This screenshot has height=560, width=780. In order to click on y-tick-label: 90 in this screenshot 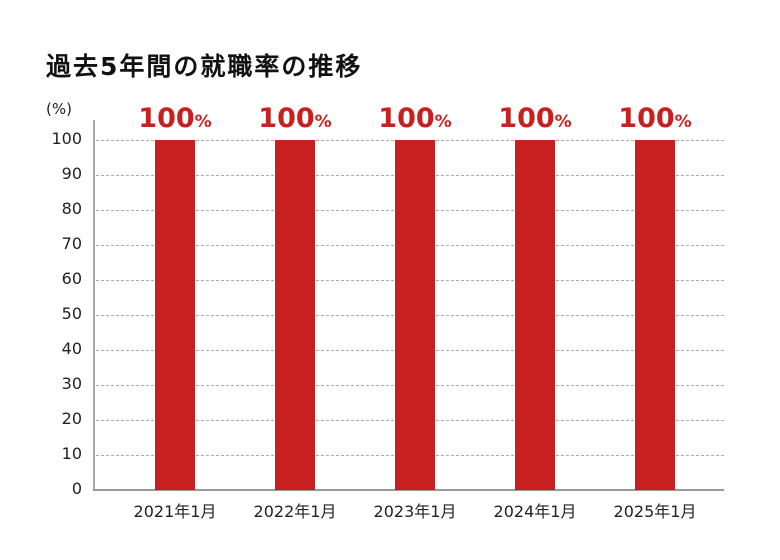, I will do `click(71, 173)`.